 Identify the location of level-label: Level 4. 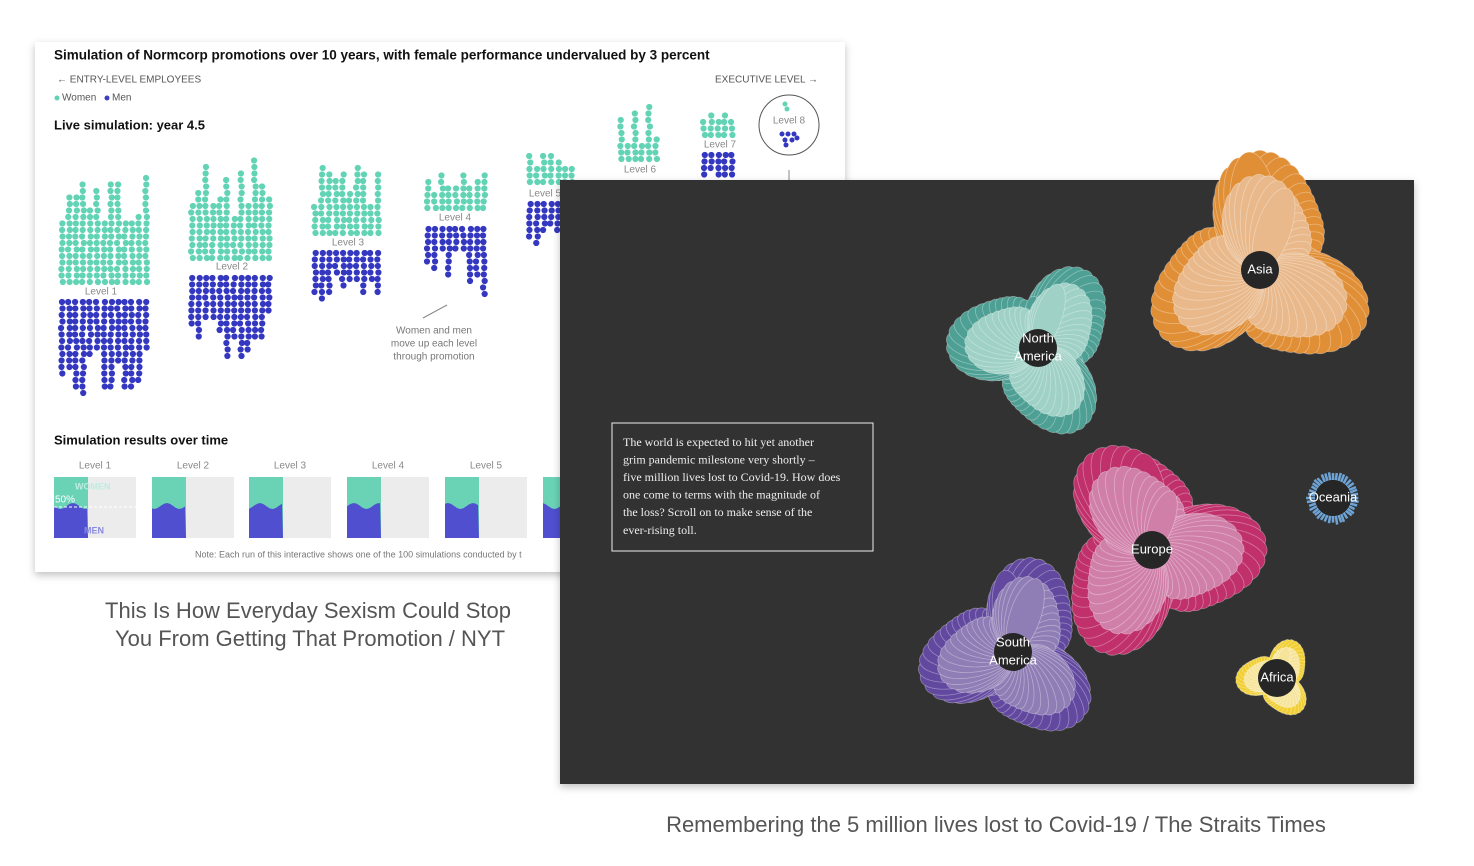
(455, 218).